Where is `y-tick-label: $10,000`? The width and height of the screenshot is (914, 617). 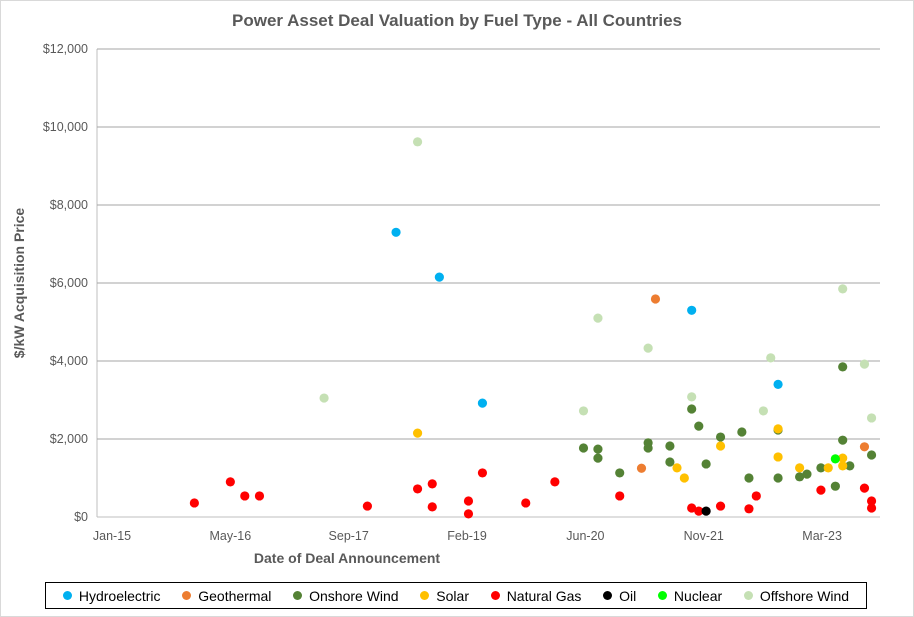 y-tick-label: $10,000 is located at coordinates (65, 127).